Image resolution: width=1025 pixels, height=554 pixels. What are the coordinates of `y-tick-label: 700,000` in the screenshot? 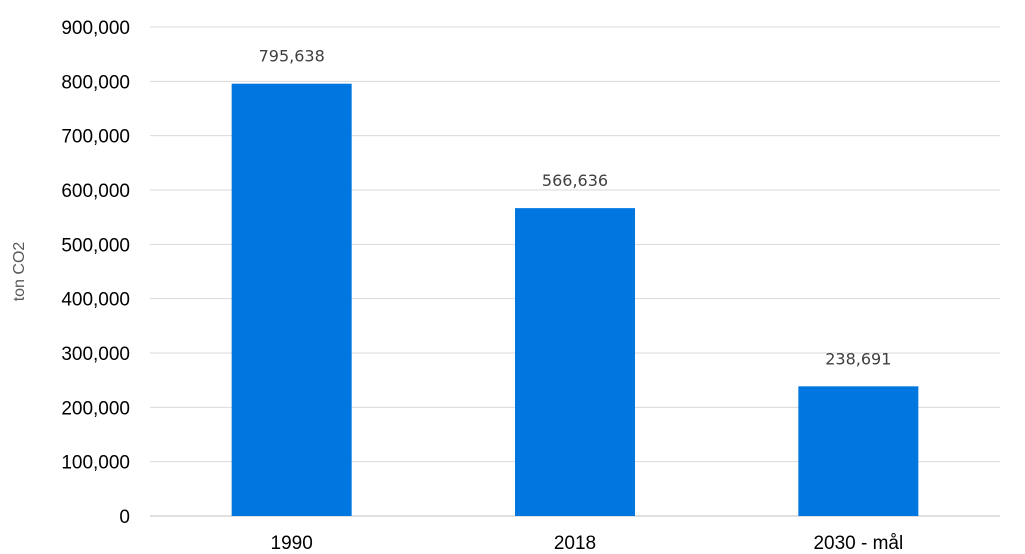 It's located at (95, 137).